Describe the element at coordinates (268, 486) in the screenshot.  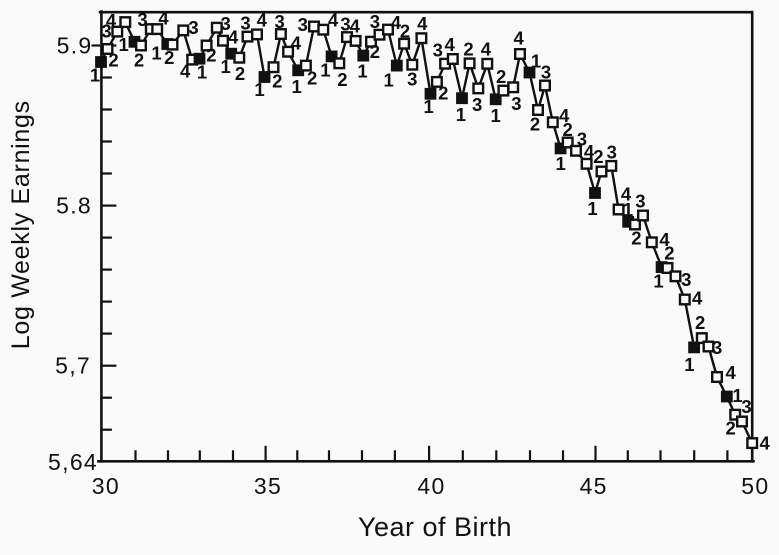
I see `svg-text: 35` at that location.